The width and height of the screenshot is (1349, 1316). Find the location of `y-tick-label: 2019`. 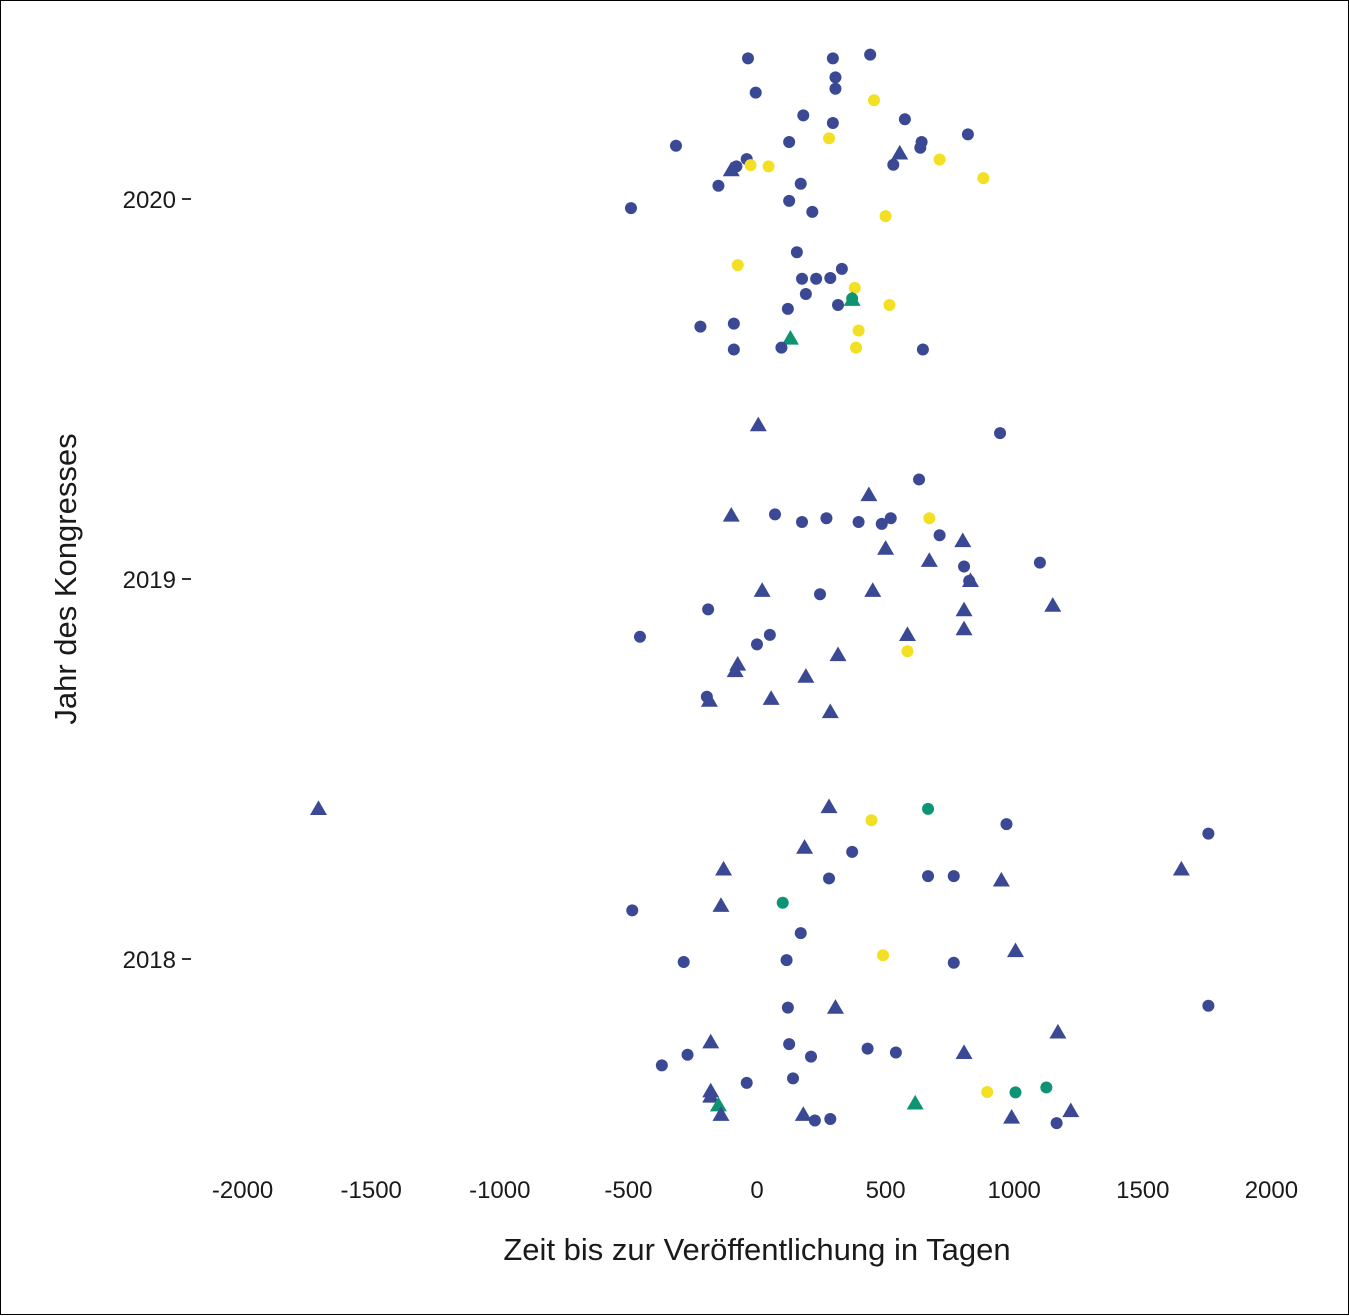

y-tick-label: 2019 is located at coordinates (149, 580).